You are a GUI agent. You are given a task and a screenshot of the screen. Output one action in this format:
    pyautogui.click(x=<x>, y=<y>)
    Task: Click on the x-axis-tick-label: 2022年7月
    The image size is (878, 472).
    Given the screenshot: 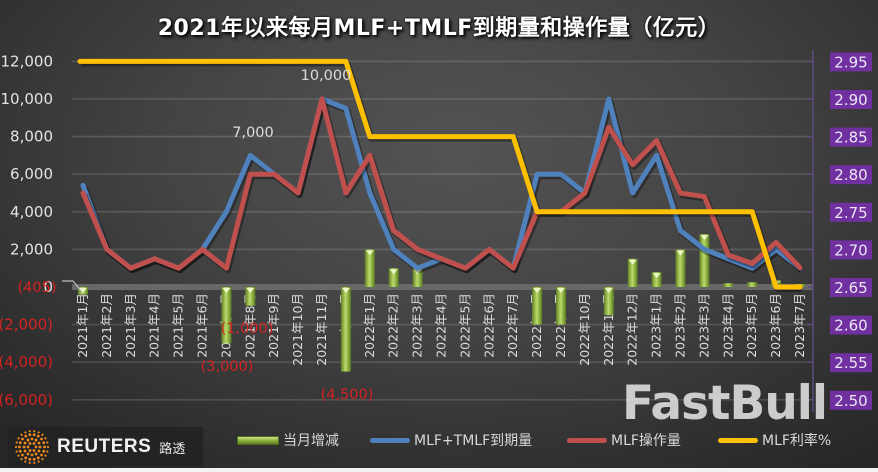 What is the action you would take?
    pyautogui.click(x=512, y=325)
    